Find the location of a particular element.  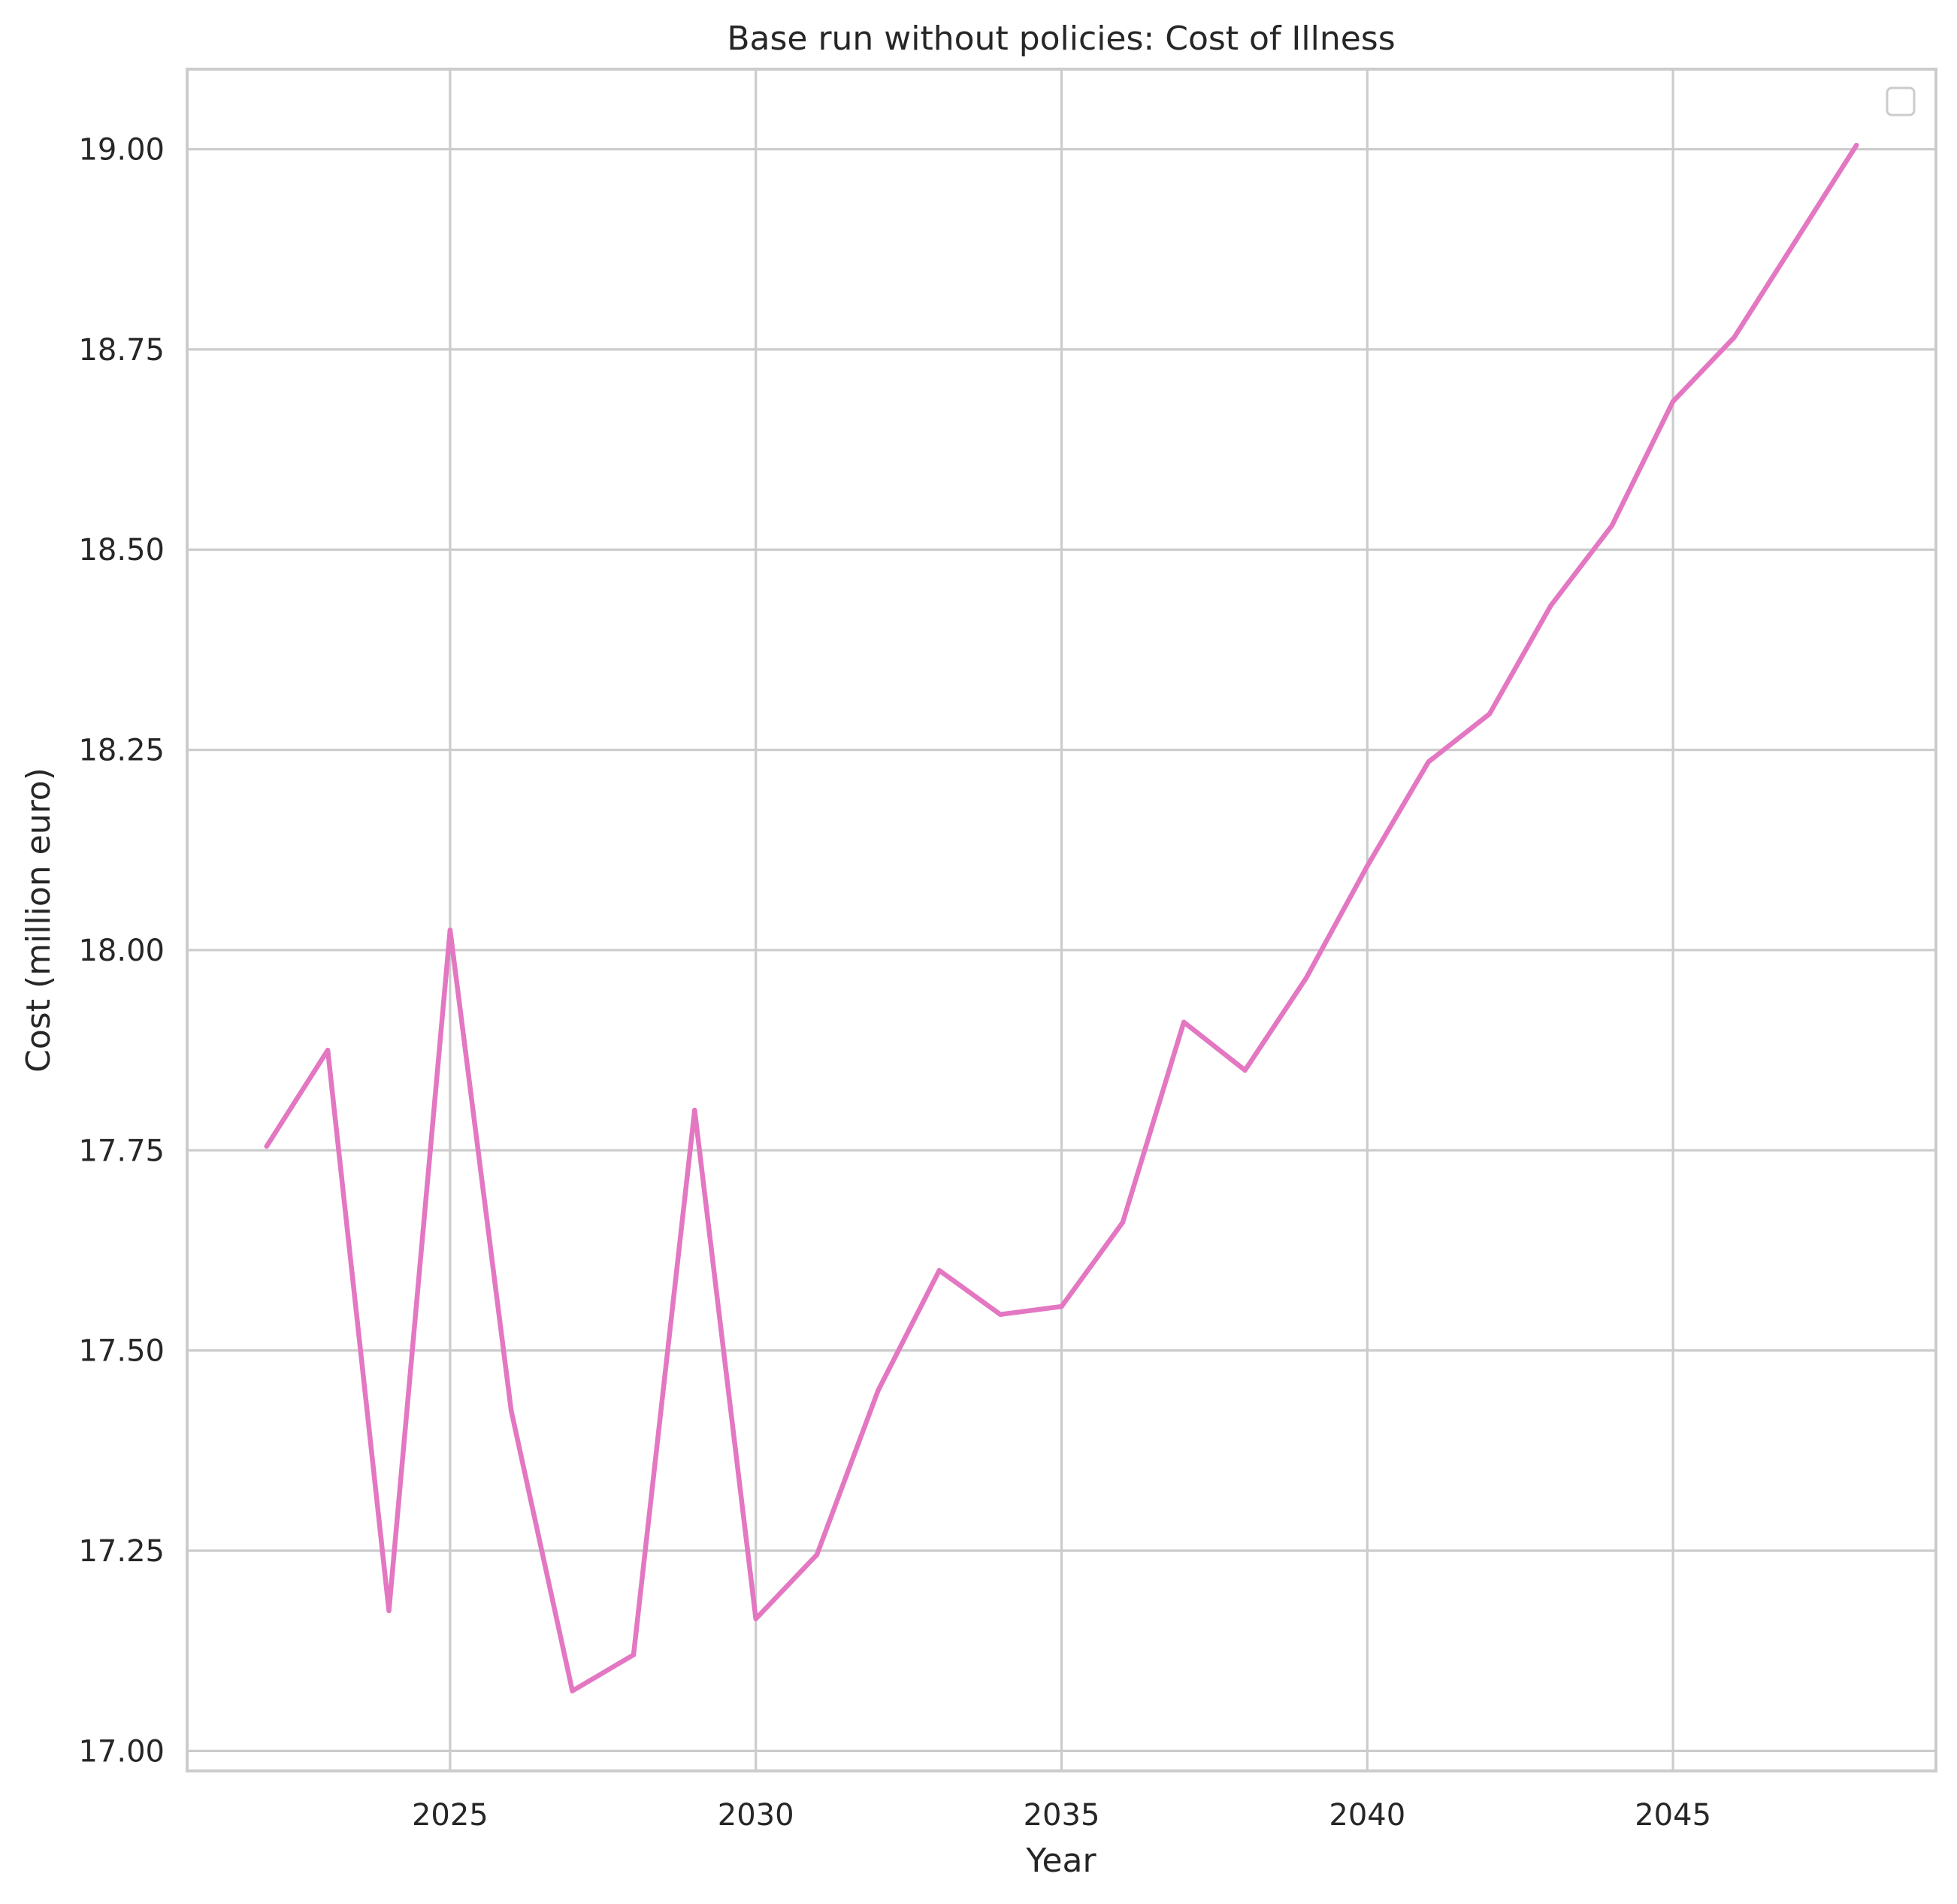

x-tick-label: 2045 is located at coordinates (1673, 1815).